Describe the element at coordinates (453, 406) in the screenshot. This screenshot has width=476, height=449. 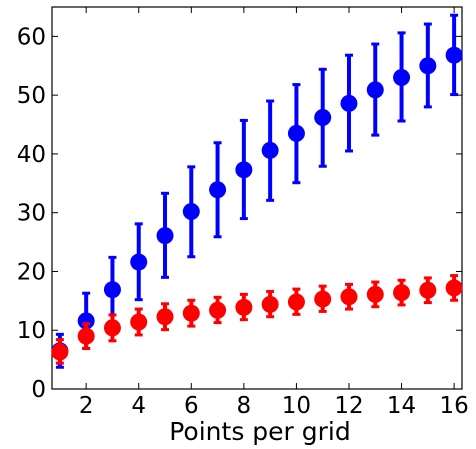
I see `x-tick-label: 16` at that location.